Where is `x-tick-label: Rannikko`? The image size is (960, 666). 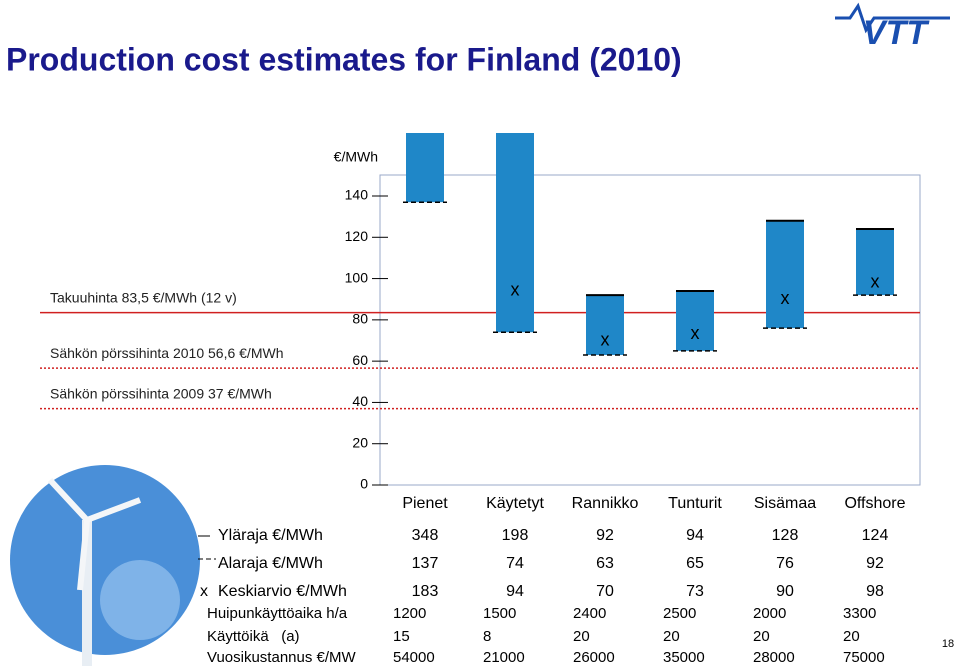 x-tick-label: Rannikko is located at coordinates (605, 503).